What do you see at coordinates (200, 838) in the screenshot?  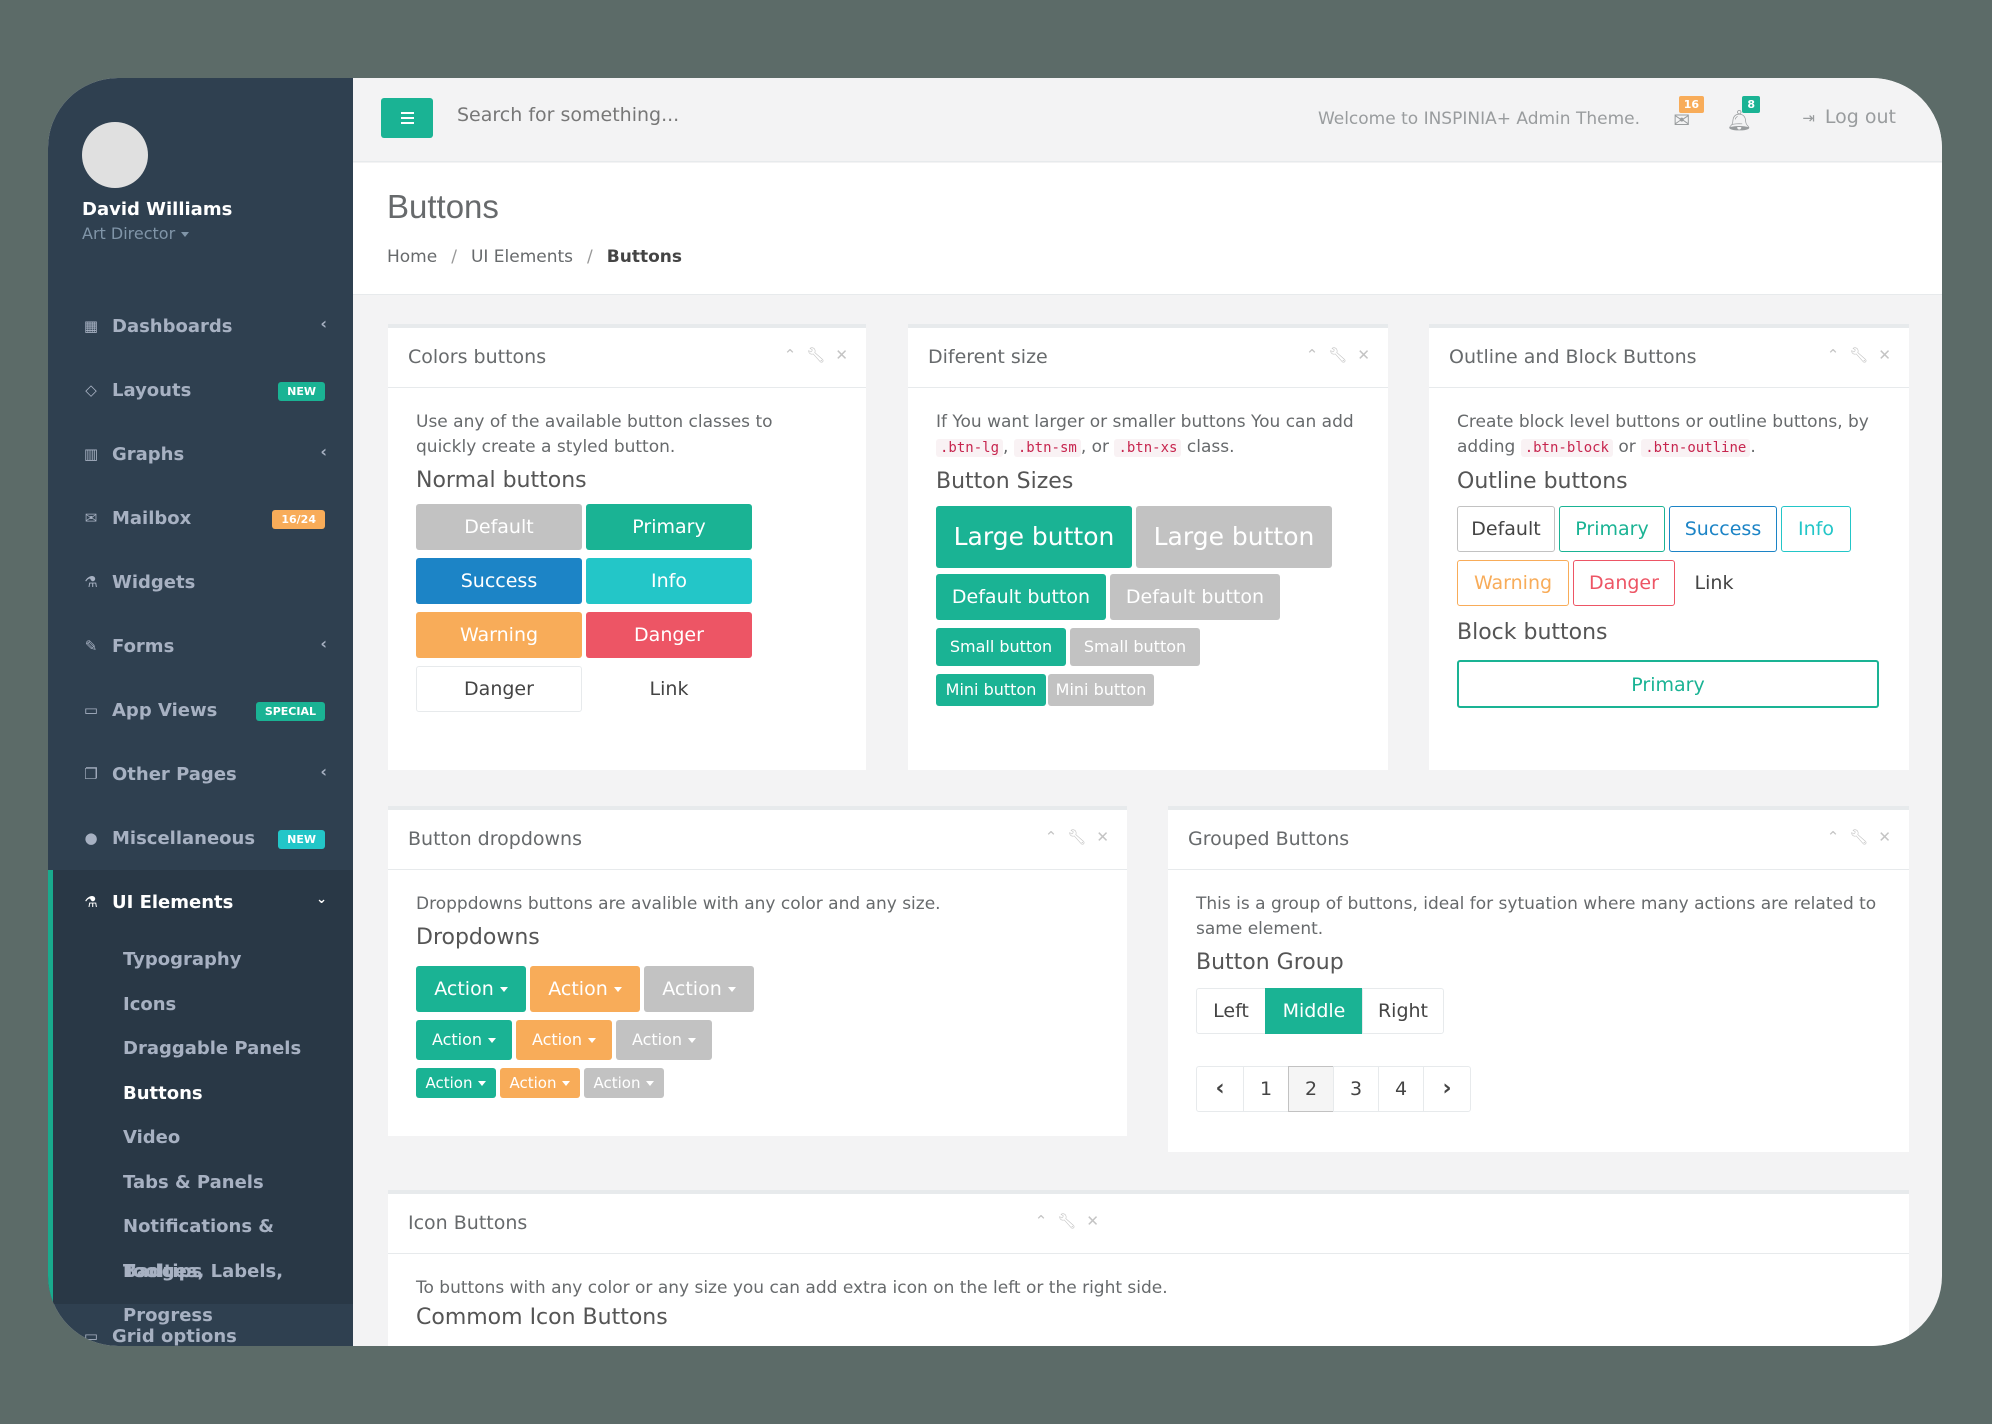 I see `sidebar-item-miscellaneous: ● Miscellaneous NEW` at bounding box center [200, 838].